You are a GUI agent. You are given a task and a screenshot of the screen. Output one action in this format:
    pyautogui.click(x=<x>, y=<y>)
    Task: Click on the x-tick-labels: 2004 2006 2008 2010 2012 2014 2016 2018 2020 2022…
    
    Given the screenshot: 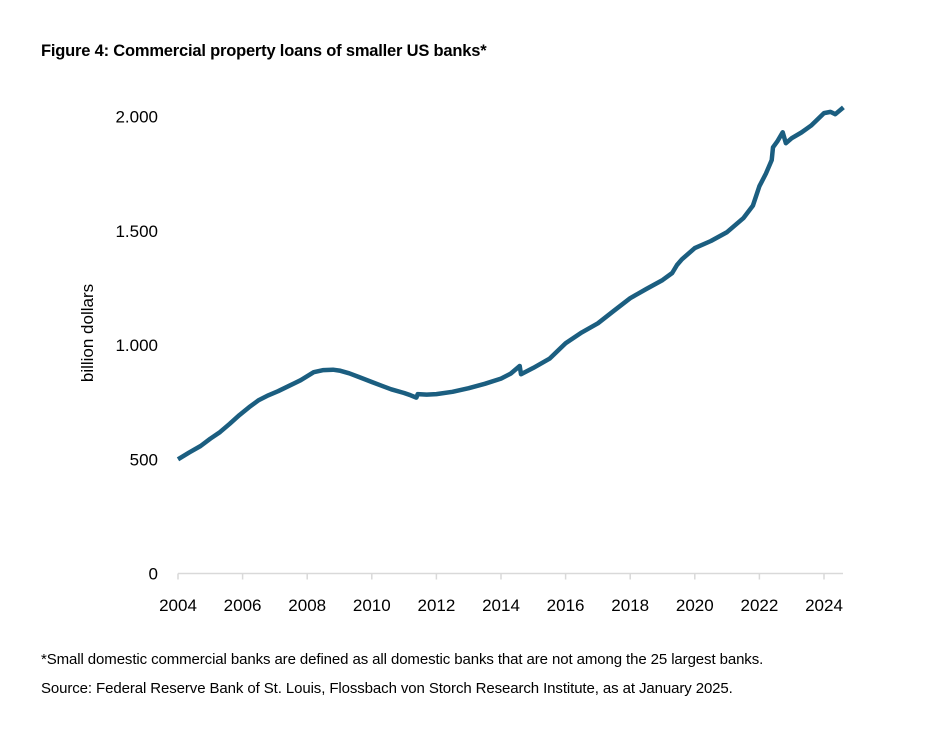 What is the action you would take?
    pyautogui.click(x=501, y=605)
    